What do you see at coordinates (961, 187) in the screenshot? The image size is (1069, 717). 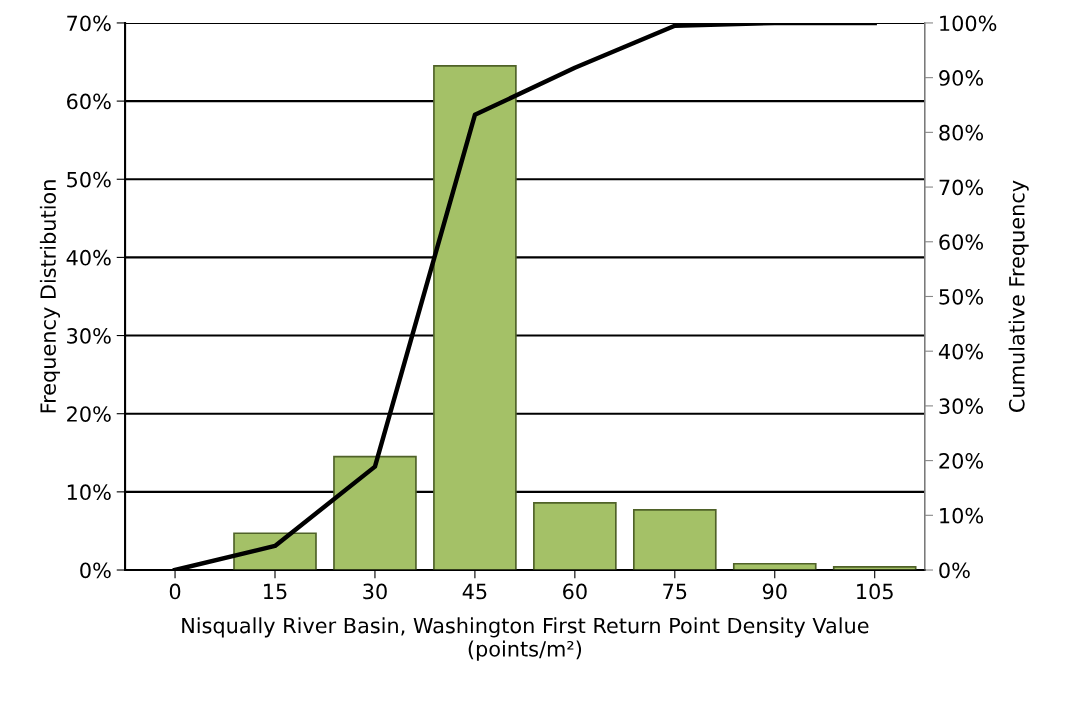 I see `y2-tick-label: 70%` at bounding box center [961, 187].